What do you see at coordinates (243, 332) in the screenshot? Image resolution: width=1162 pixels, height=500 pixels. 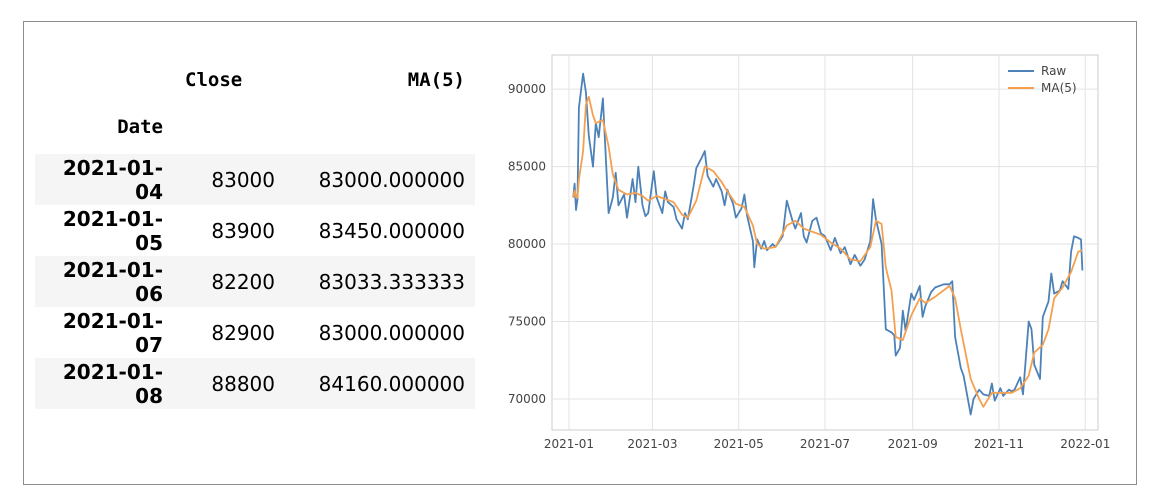 I see `row-close: 82900` at bounding box center [243, 332].